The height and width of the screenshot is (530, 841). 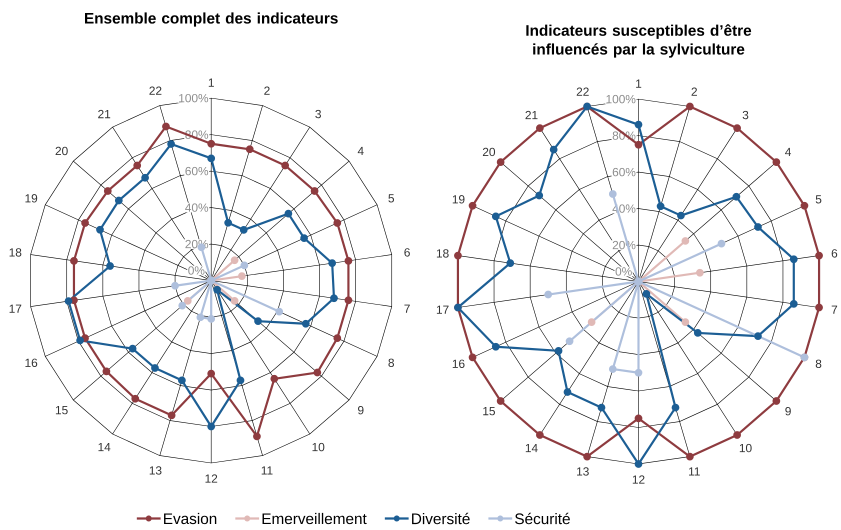 What do you see at coordinates (314, 518) in the screenshot?
I see `legend-label: Emerveillement` at bounding box center [314, 518].